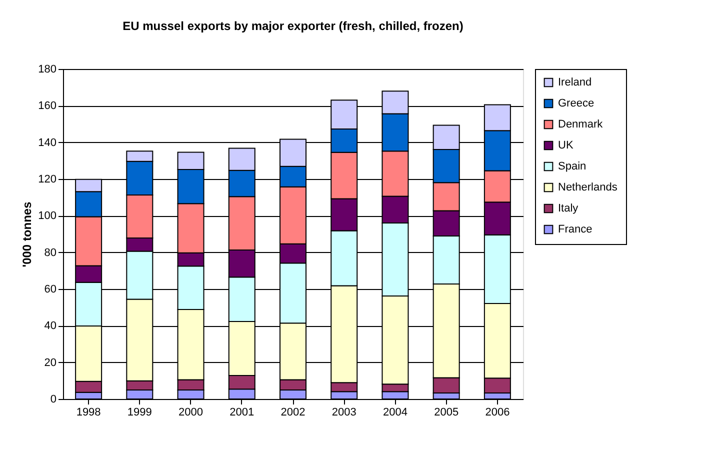  What do you see at coordinates (576, 104) in the screenshot?
I see `legend-label: Greece` at bounding box center [576, 104].